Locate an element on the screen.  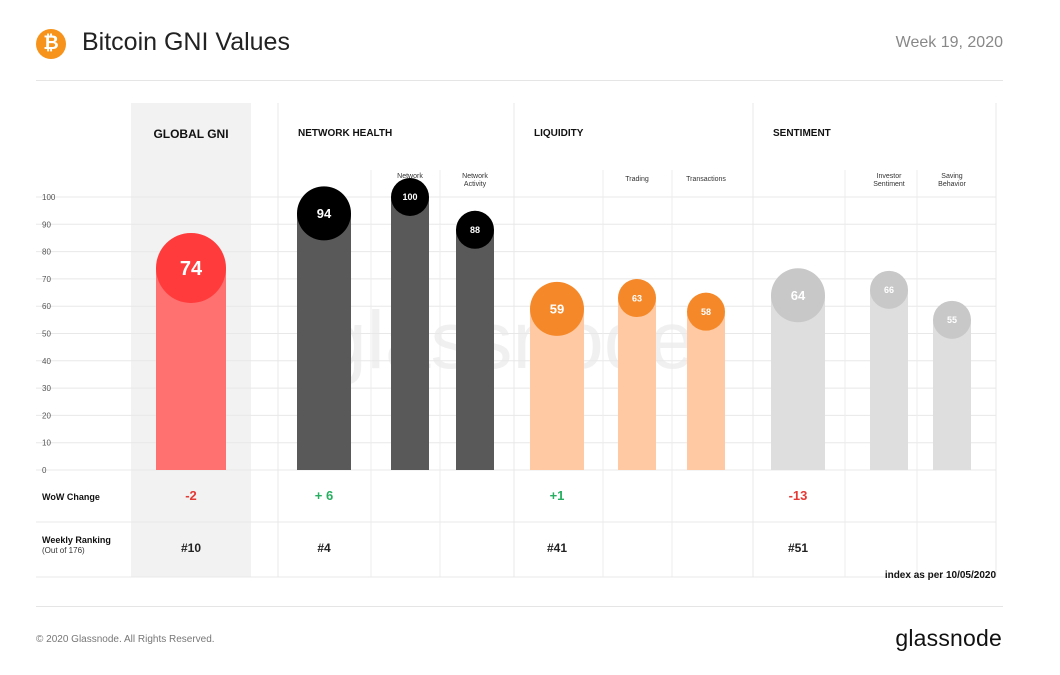
bar-value-label: 58 is located at coordinates (706, 312).